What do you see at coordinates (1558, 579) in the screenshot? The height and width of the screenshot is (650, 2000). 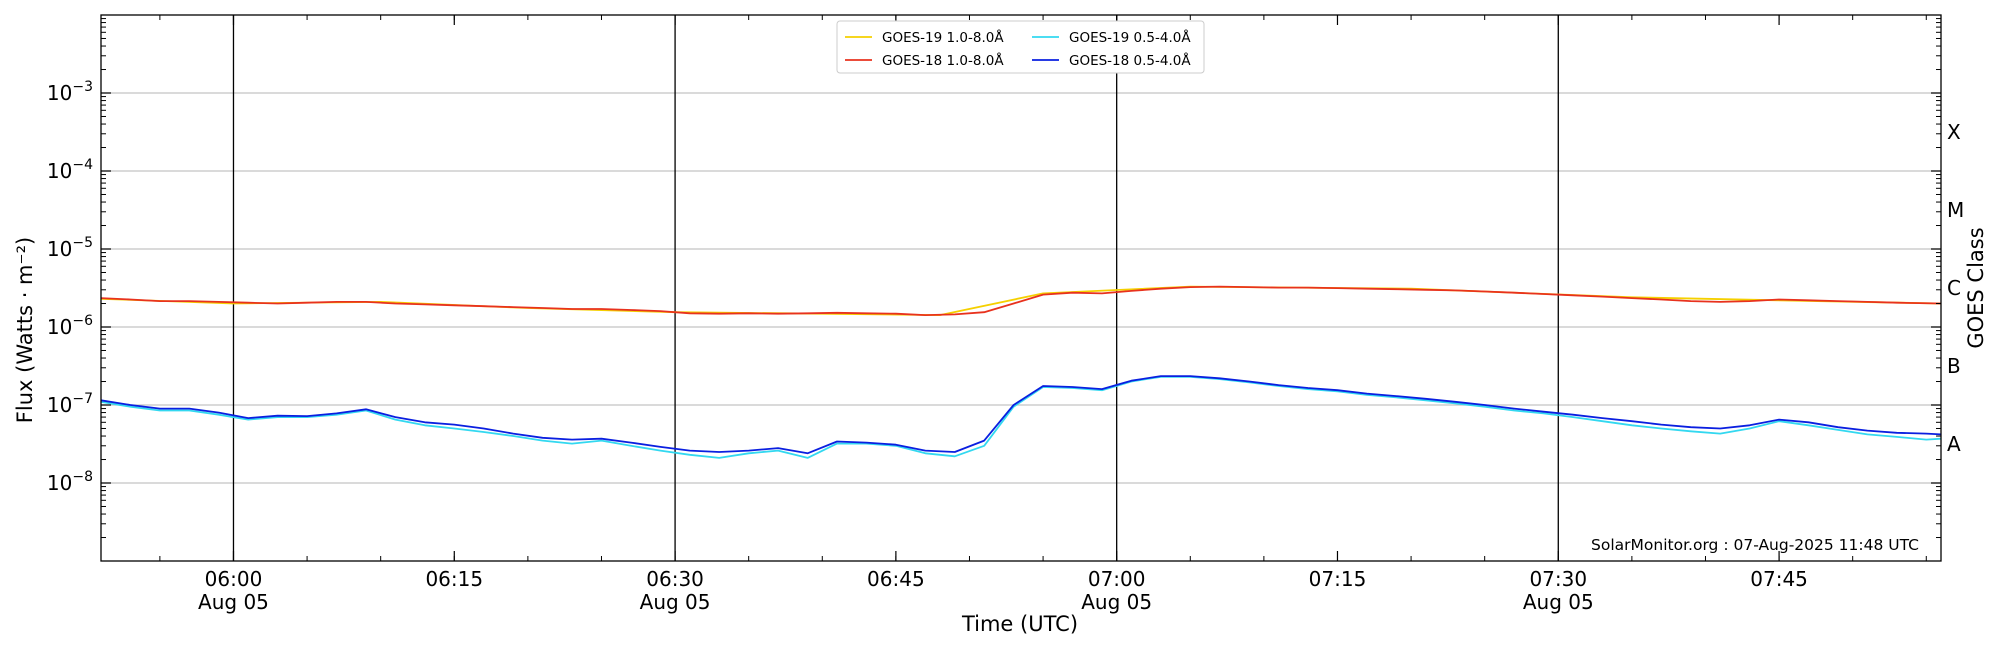 I see `x-tick-label: 07:30` at bounding box center [1558, 579].